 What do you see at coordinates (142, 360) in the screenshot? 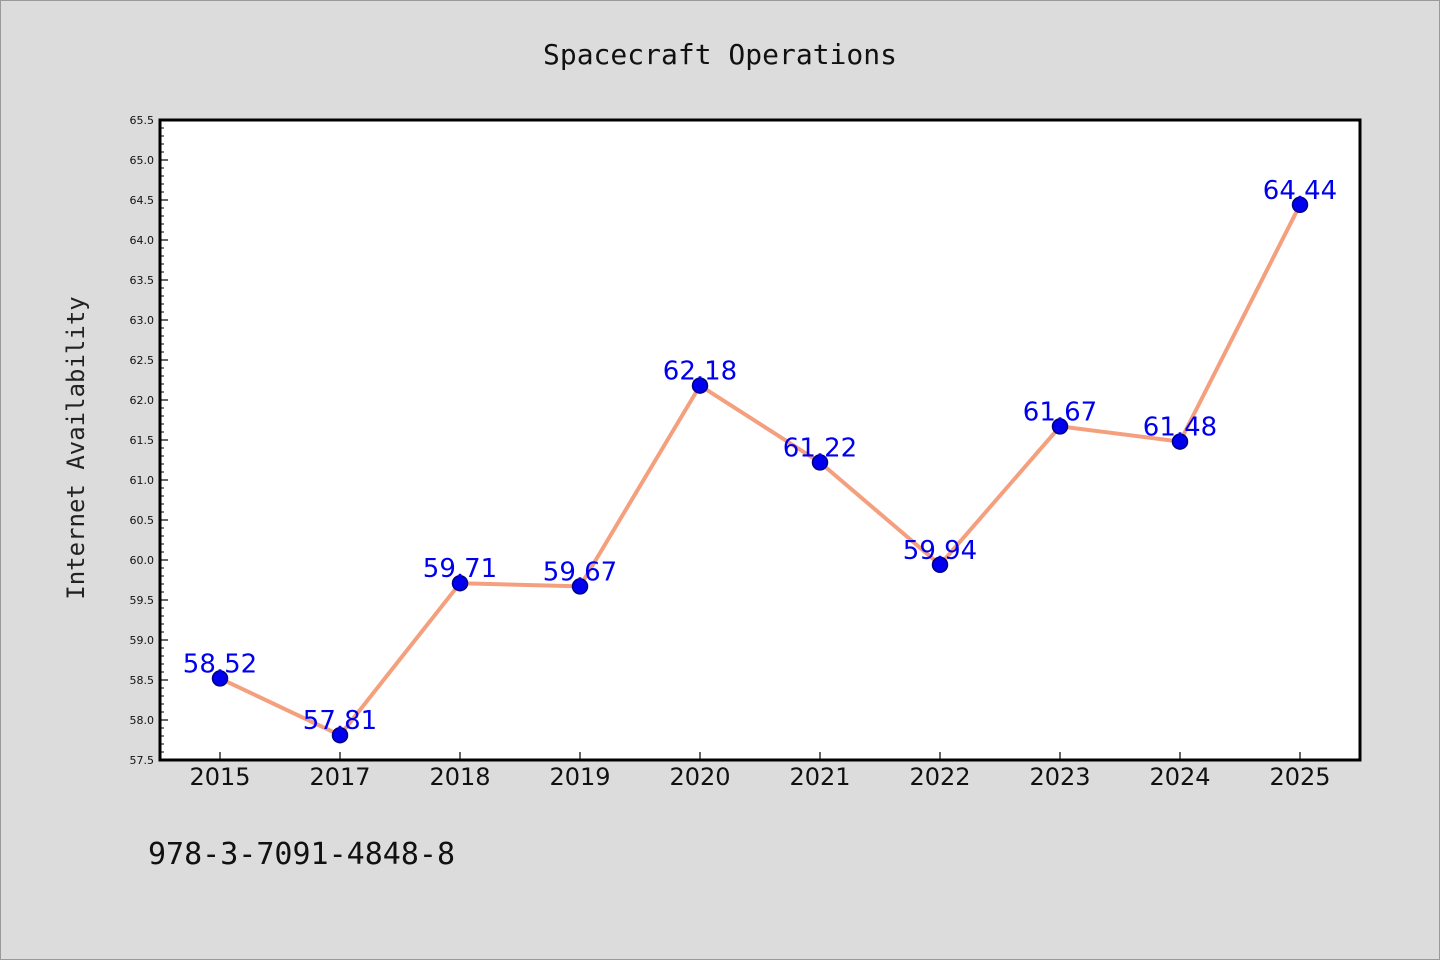
I see `y-tick-label: 62.5` at bounding box center [142, 360].